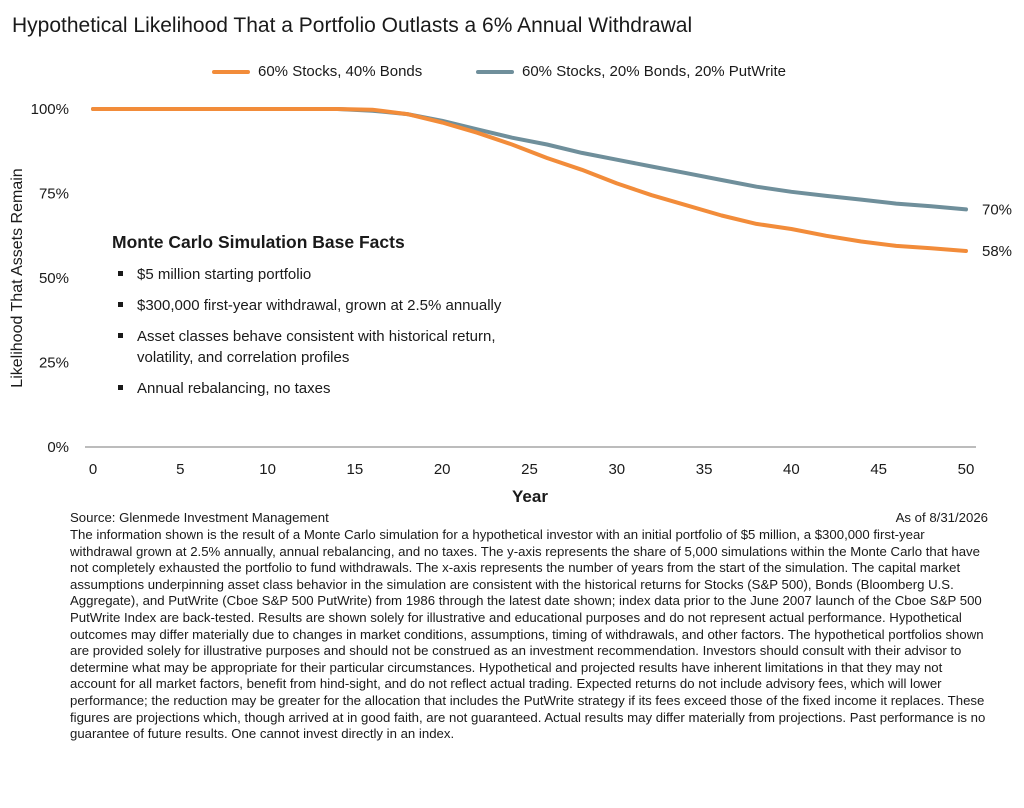 Image resolution: width=1024 pixels, height=808 pixels. I want to click on legend-item-stocks-bonds: 60% Stocks, 40% Bonds, so click(317, 72).